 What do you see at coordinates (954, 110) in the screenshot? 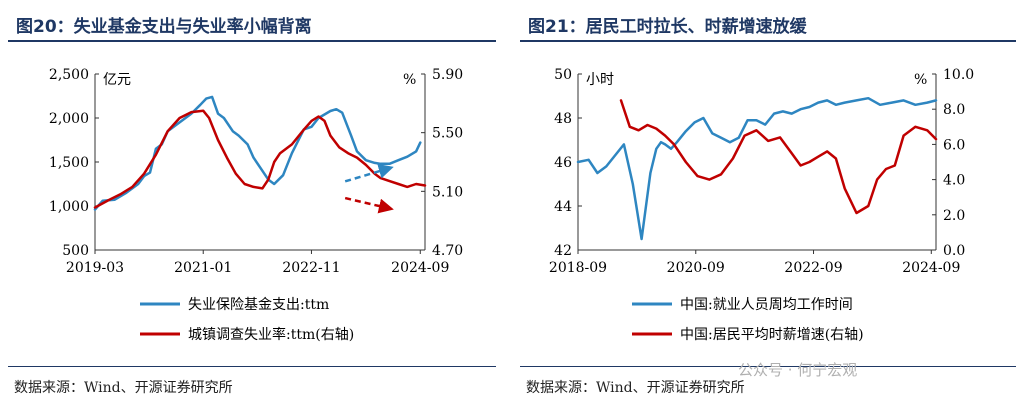
I see `right-right-tick-label: 8.0` at bounding box center [954, 110].